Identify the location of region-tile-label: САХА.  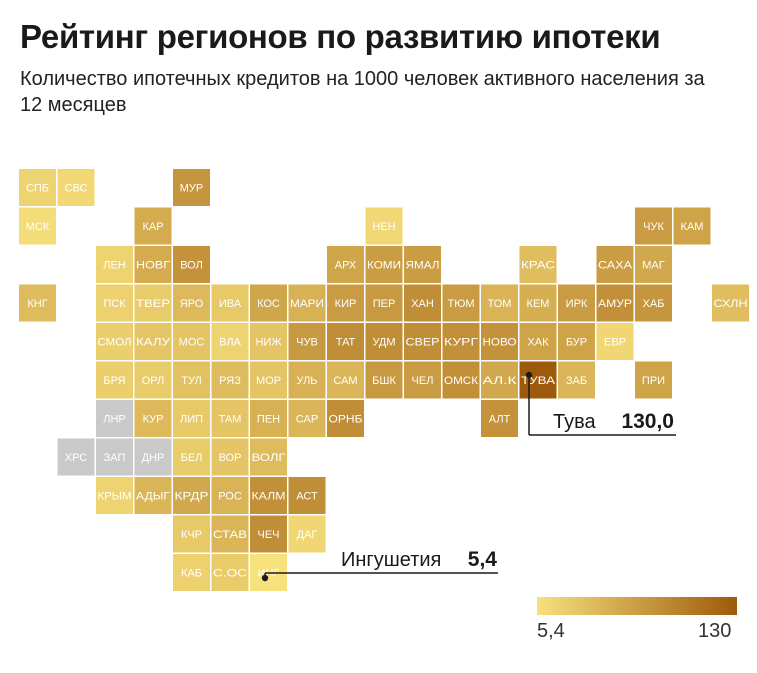
(615, 266).